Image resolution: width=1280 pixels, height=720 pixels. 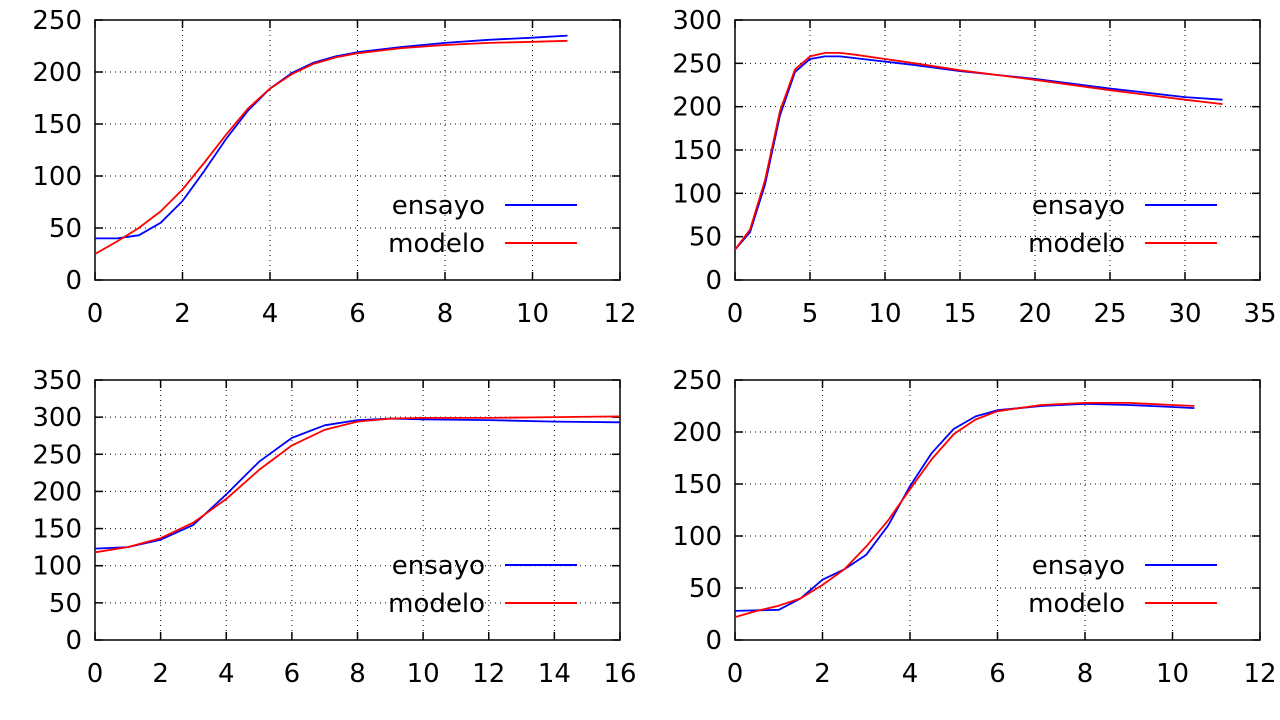 What do you see at coordinates (554, 674) in the screenshot?
I see `x-tick-label: 14` at bounding box center [554, 674].